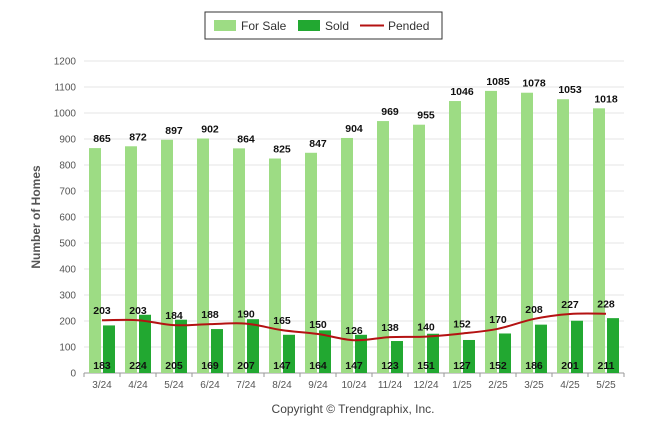 The height and width of the screenshot is (434, 646). What do you see at coordinates (426, 328) in the screenshot?
I see `label-pended: 140` at bounding box center [426, 328].